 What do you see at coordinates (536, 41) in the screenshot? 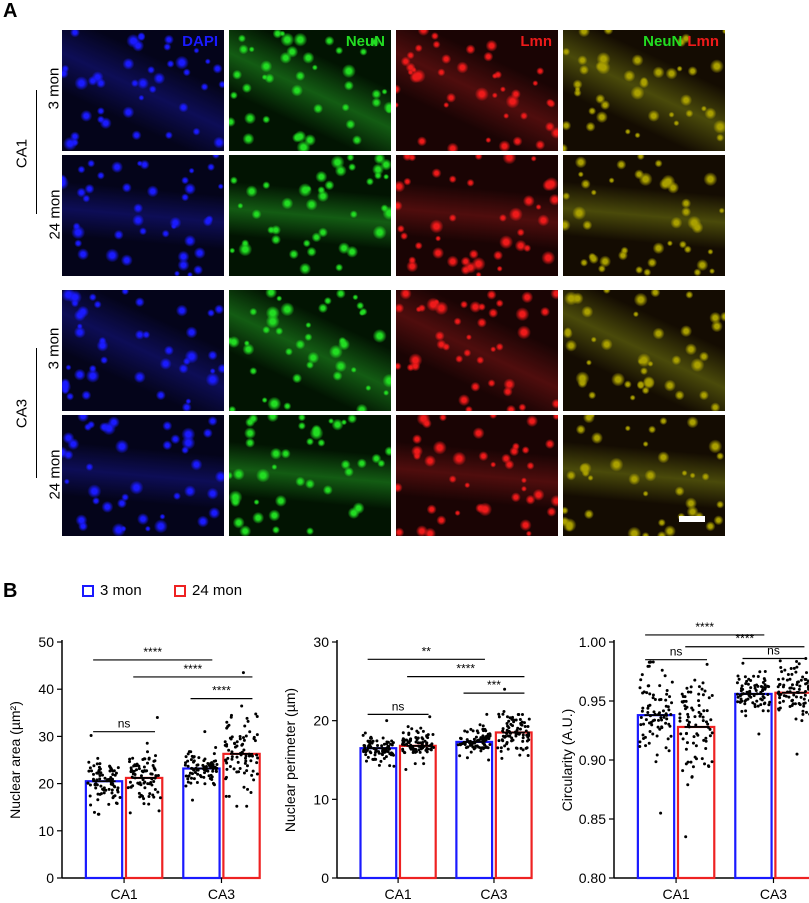
I see `column-label-lmn: Lmn` at bounding box center [536, 41].